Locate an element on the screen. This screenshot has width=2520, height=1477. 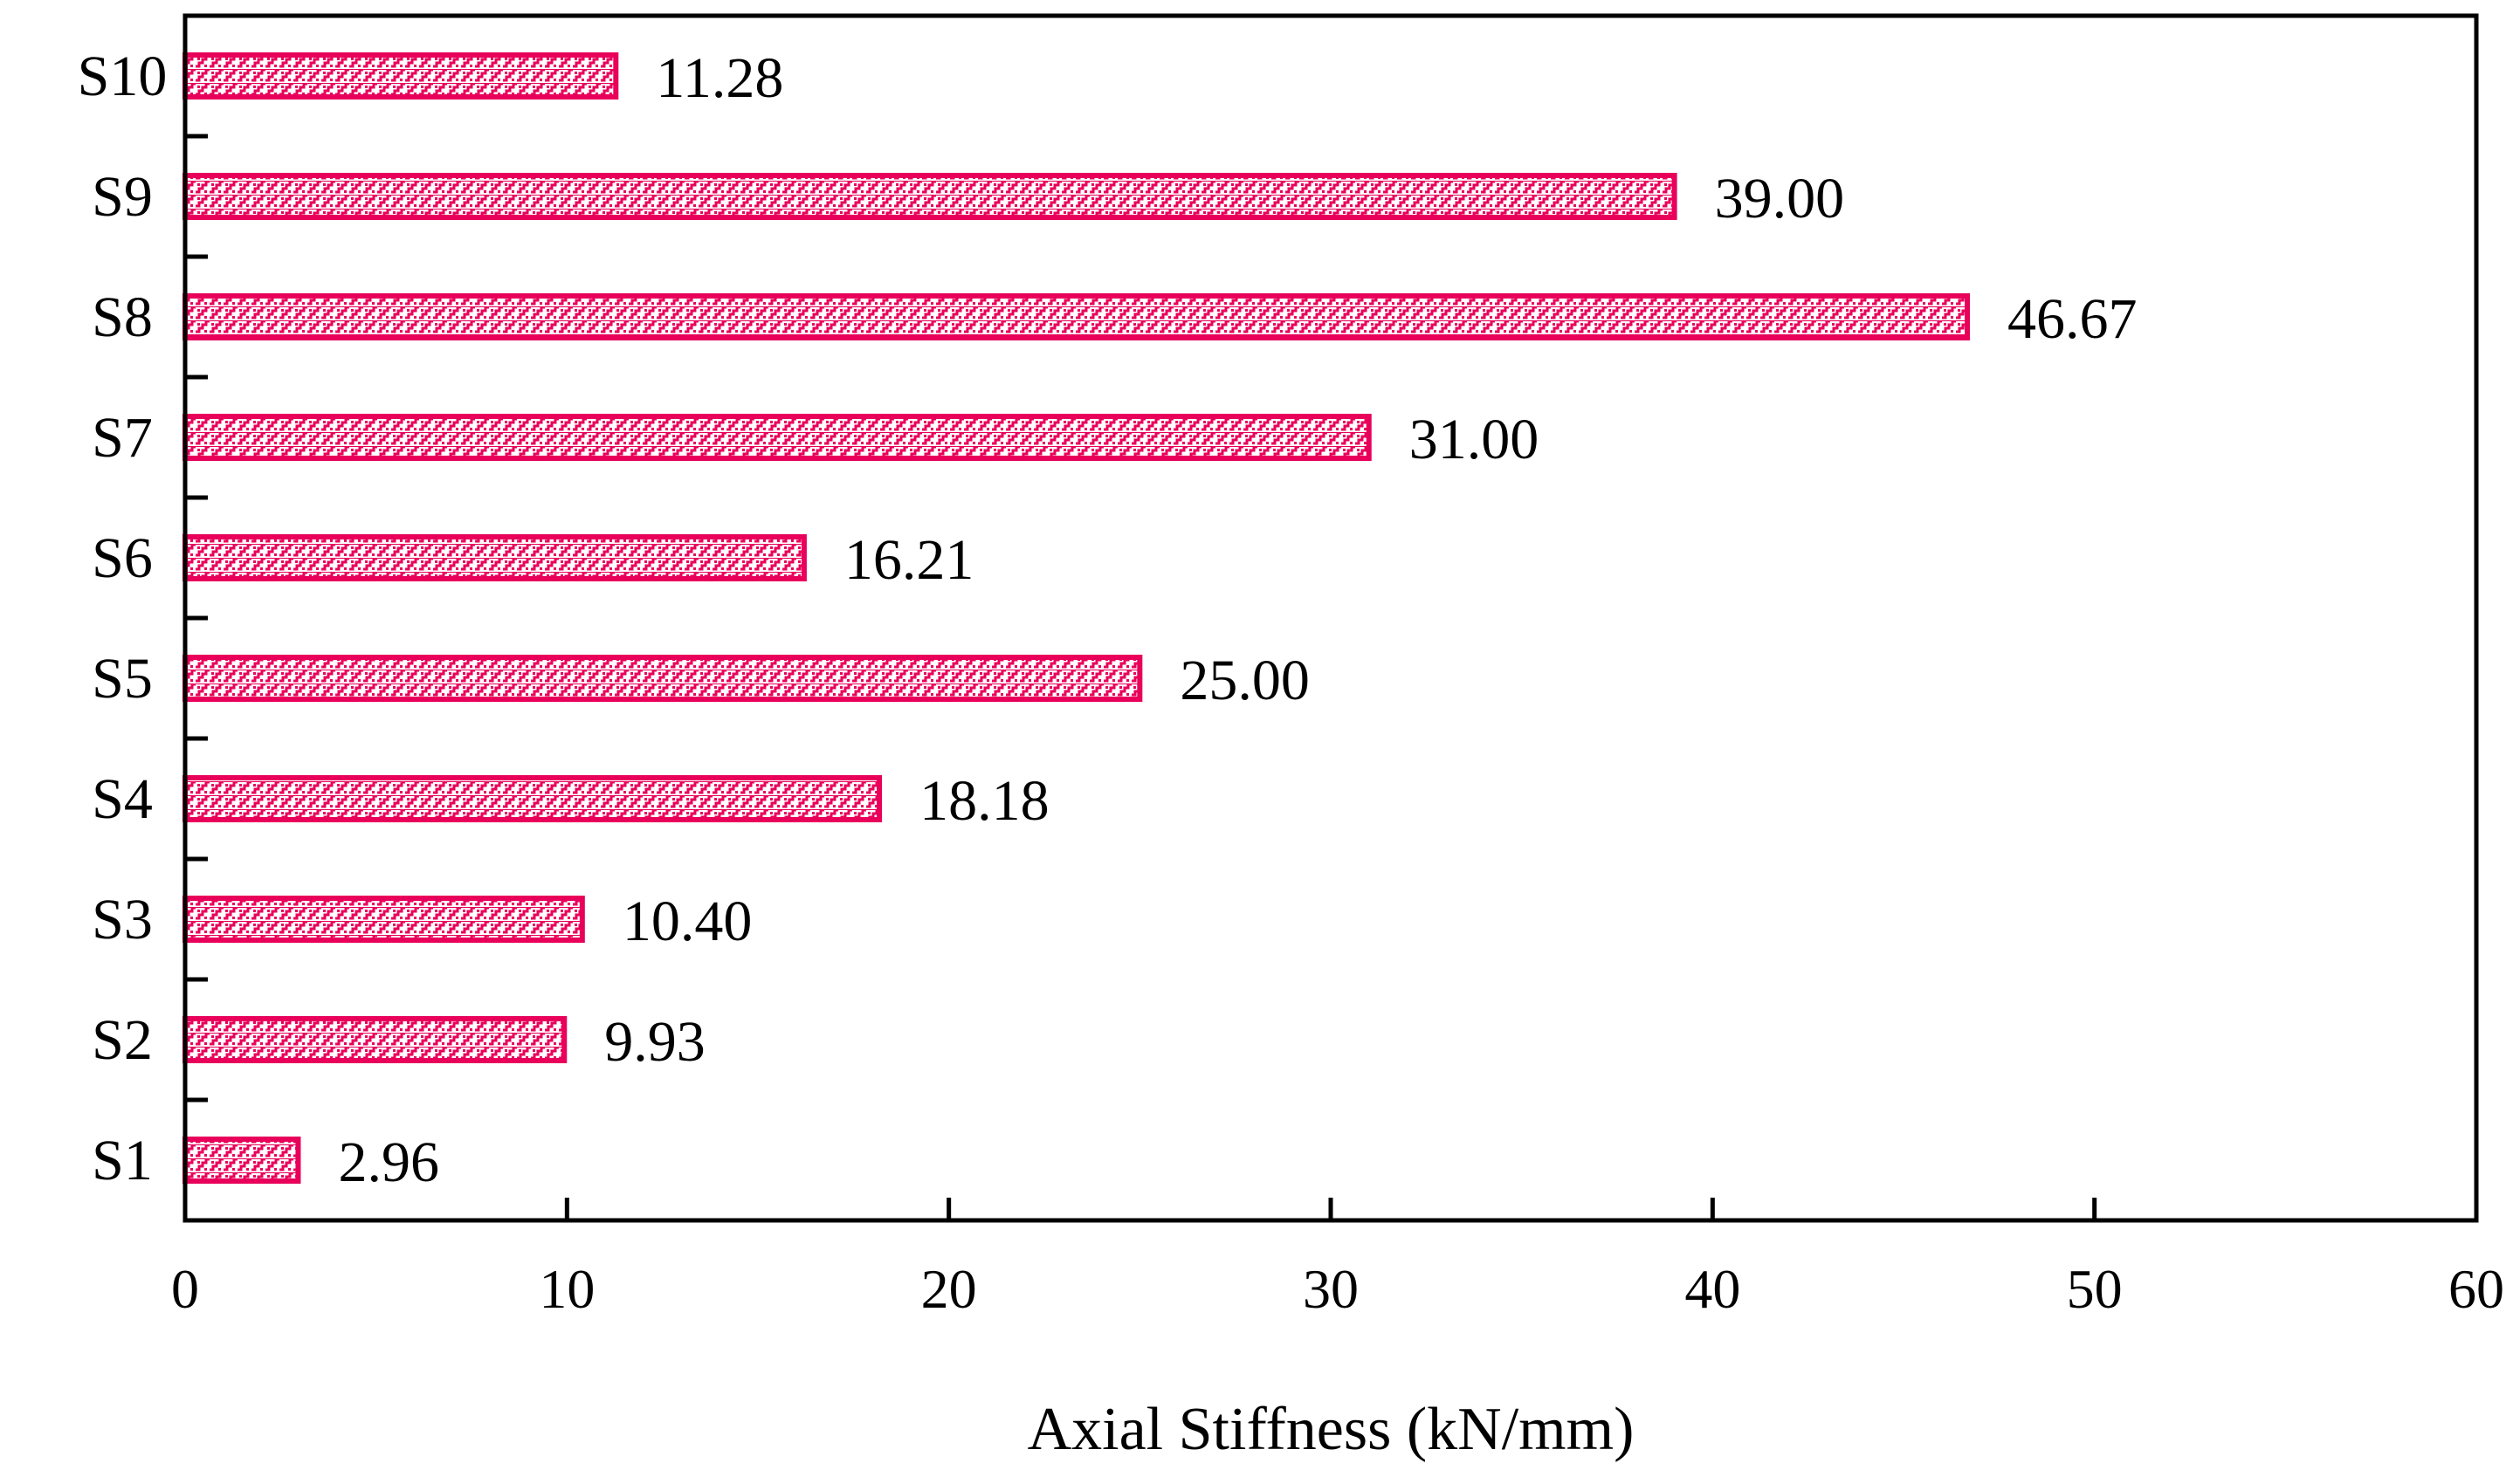
x-axis-tick-labels: 0 10 20 30 40 50 60 is located at coordinates (1337, 1289).